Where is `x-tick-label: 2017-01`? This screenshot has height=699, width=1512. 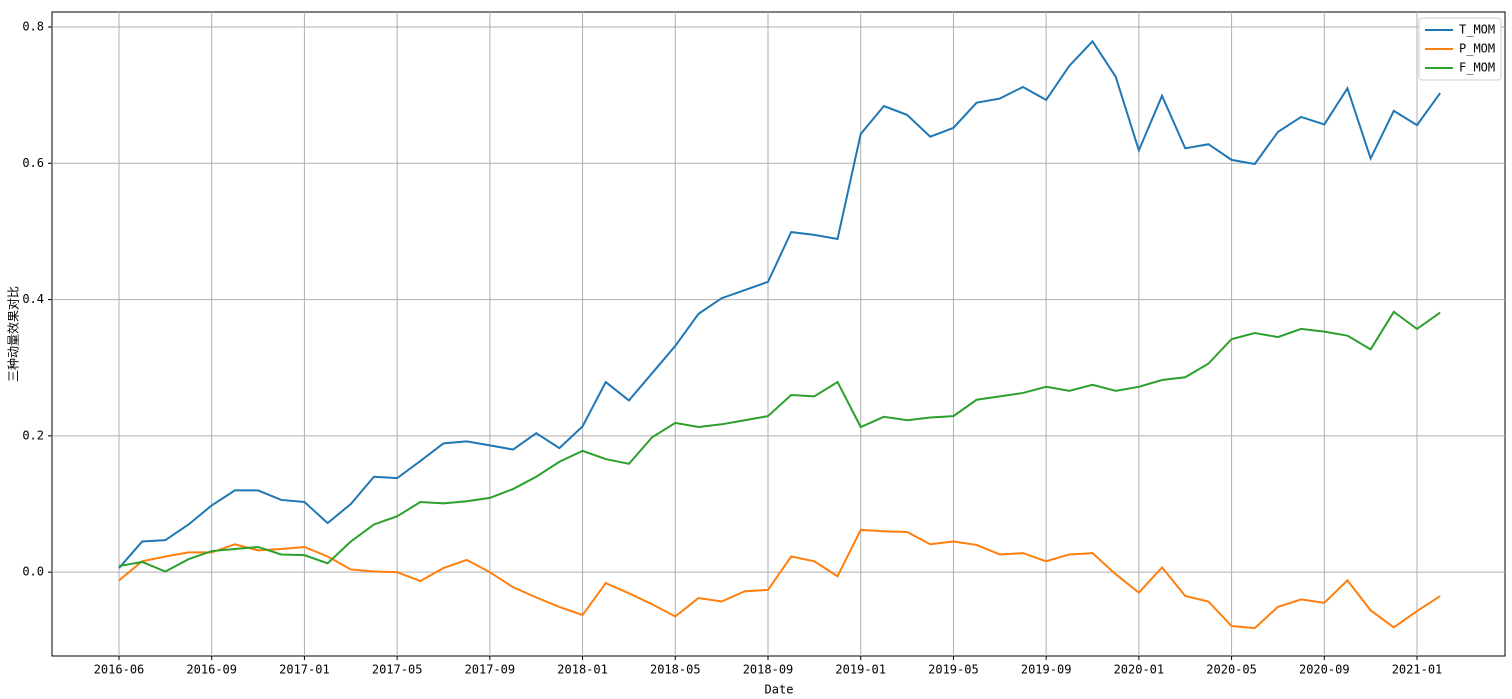 x-tick-label: 2017-01 is located at coordinates (304, 670).